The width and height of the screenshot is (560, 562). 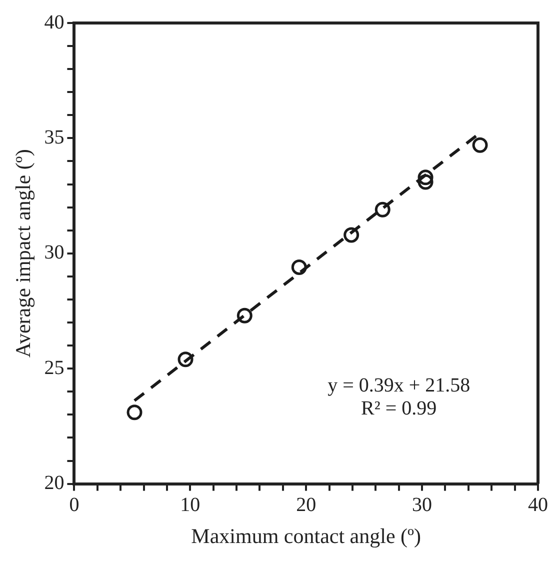 I want to click on annotation: R² = 0.99, so click(x=399, y=409).